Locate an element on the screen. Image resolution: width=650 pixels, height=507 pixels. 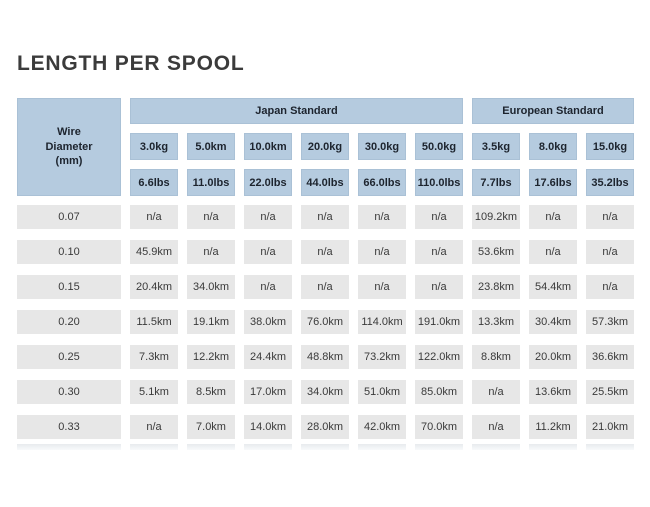
value-cell: 21.0km is located at coordinates (610, 427).